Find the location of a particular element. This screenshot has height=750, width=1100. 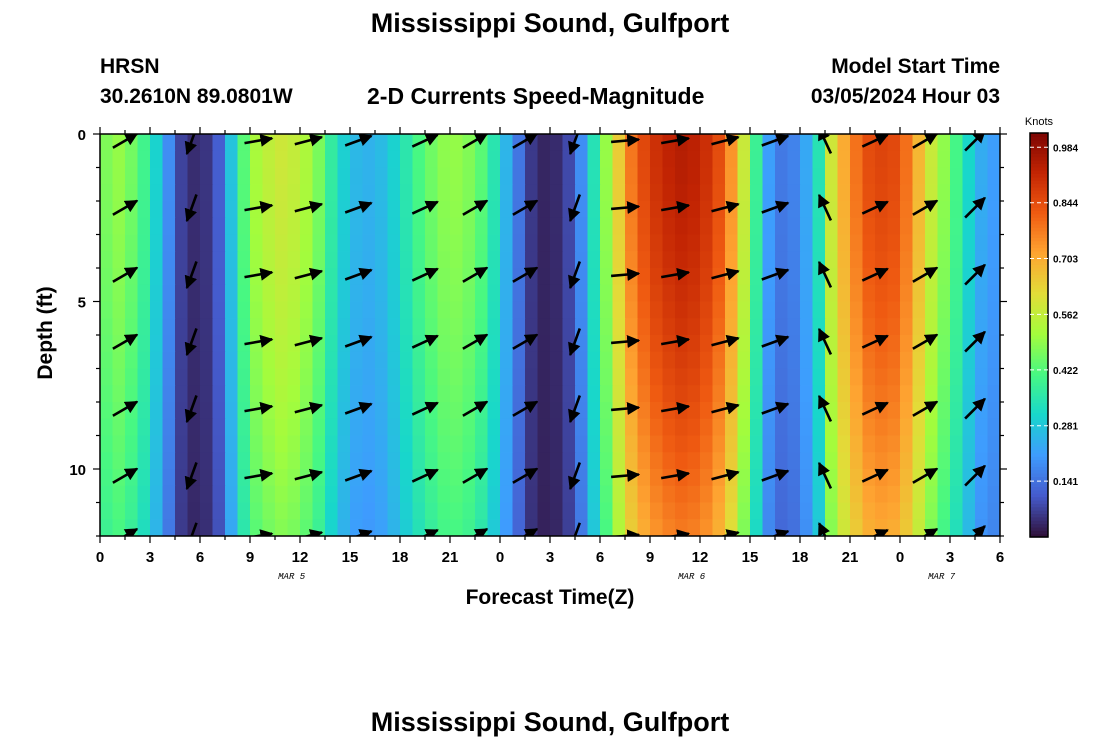

x-tick-label: 18 is located at coordinates (400, 557).